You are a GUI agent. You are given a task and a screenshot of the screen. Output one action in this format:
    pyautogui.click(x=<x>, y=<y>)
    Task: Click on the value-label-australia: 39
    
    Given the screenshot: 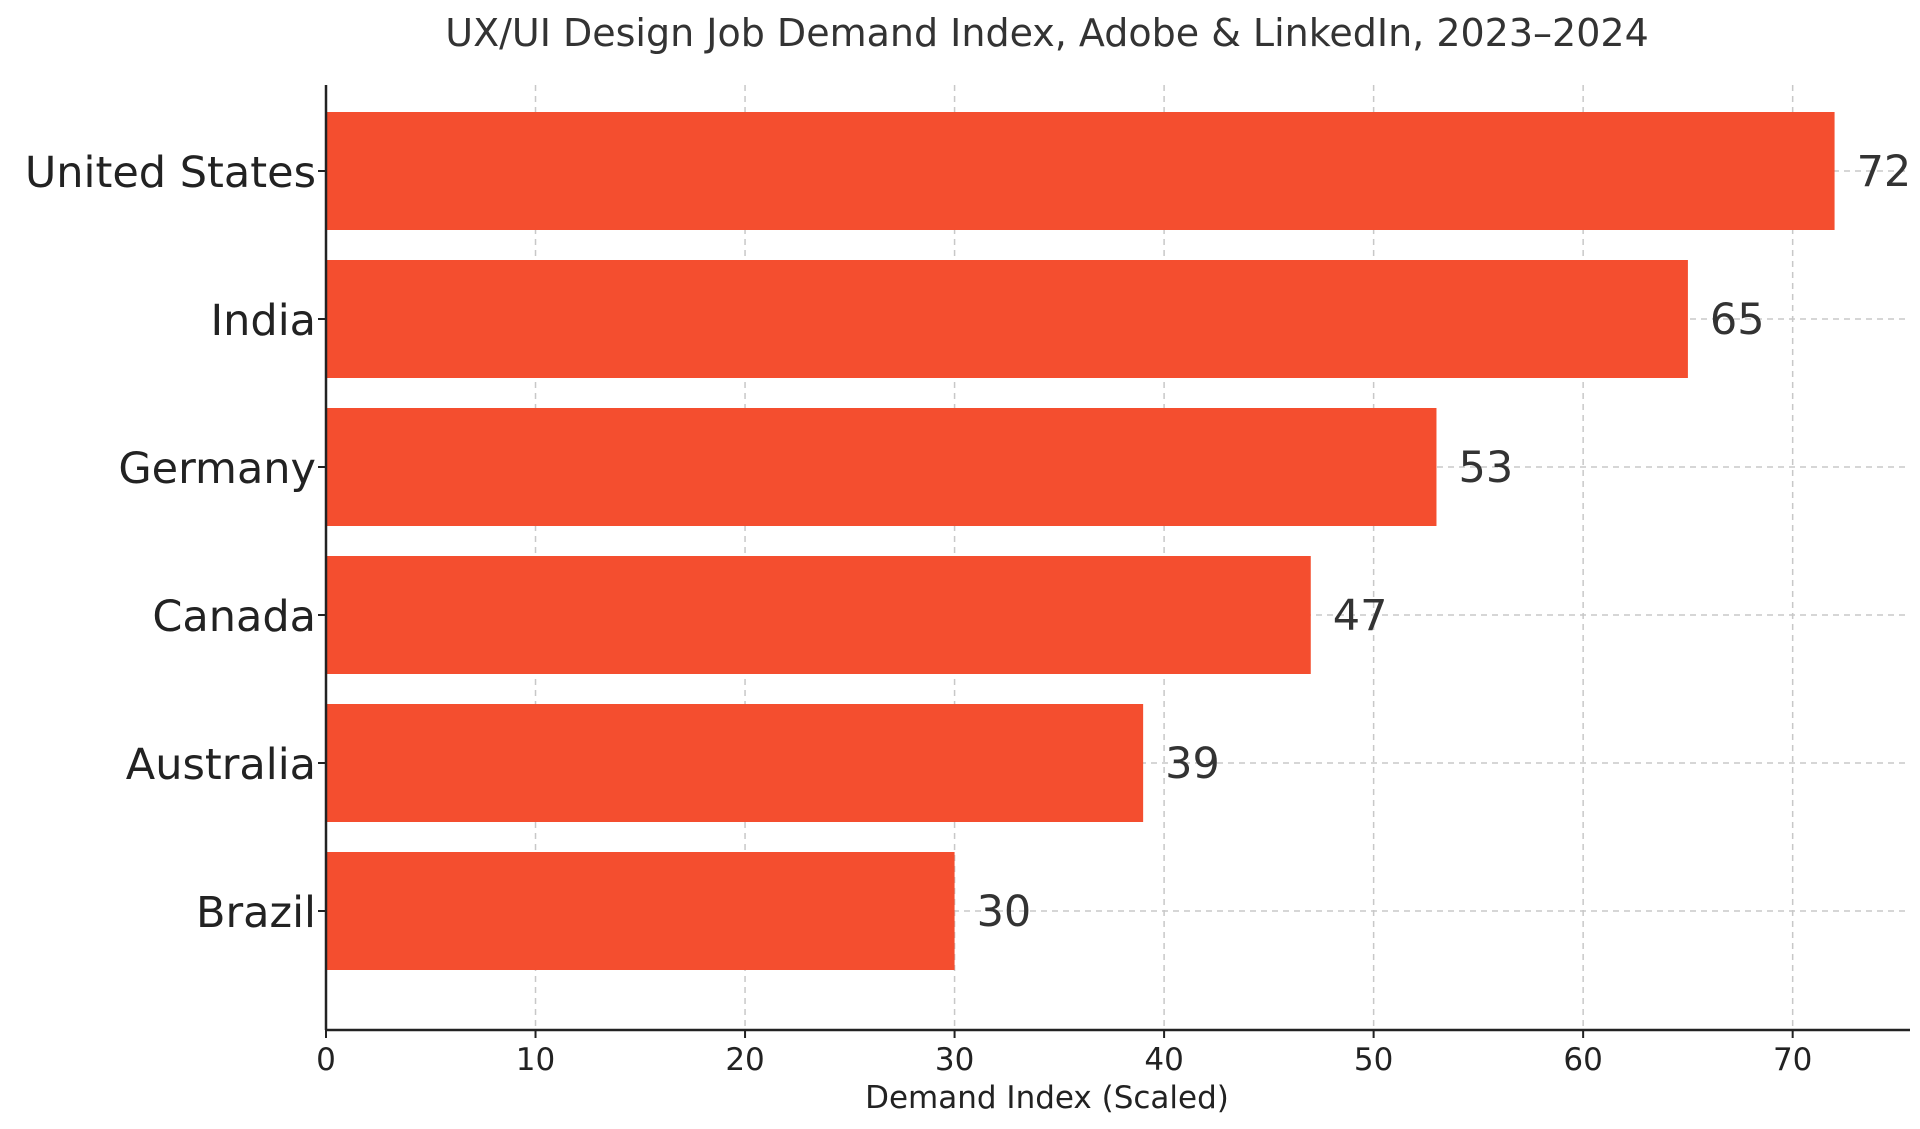 What is the action you would take?
    pyautogui.click(x=1192, y=764)
    